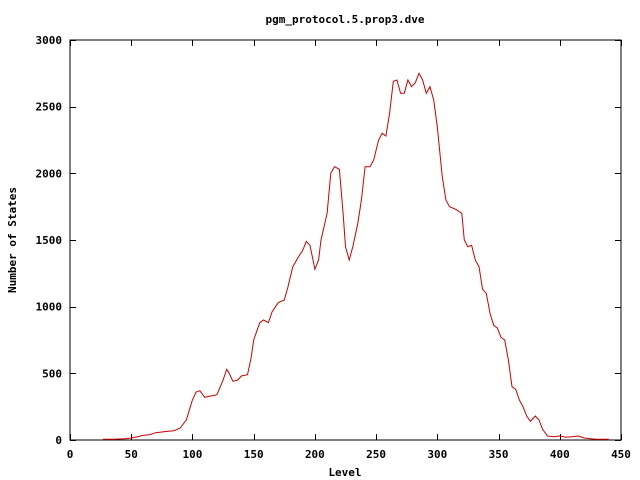 This screenshot has width=640, height=480. What do you see at coordinates (12, 240) in the screenshot?
I see `y-axis-label: Number of States` at bounding box center [12, 240].